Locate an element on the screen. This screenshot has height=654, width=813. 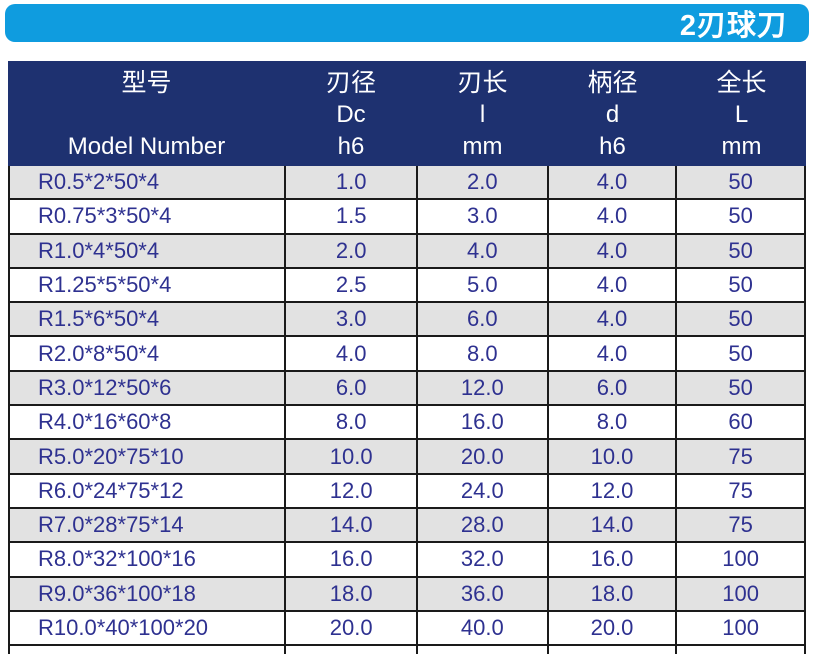
column-header-line: Model Number is located at coordinates (146, 146).